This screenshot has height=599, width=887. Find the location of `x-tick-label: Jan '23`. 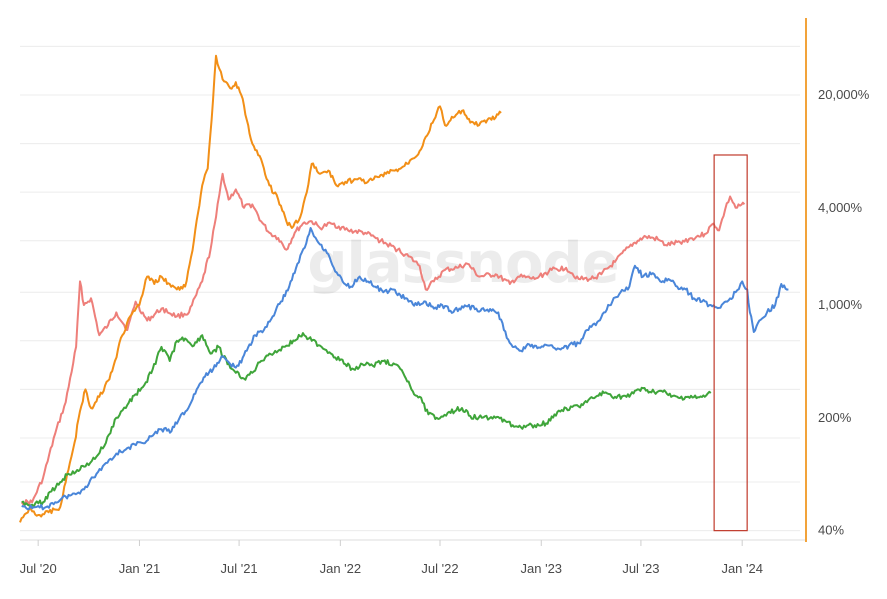

x-tick-label: Jan '23 is located at coordinates (542, 568).